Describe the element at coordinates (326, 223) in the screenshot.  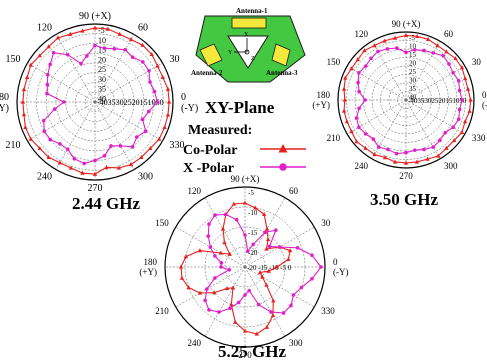
I see `angle-label: 30` at that location.